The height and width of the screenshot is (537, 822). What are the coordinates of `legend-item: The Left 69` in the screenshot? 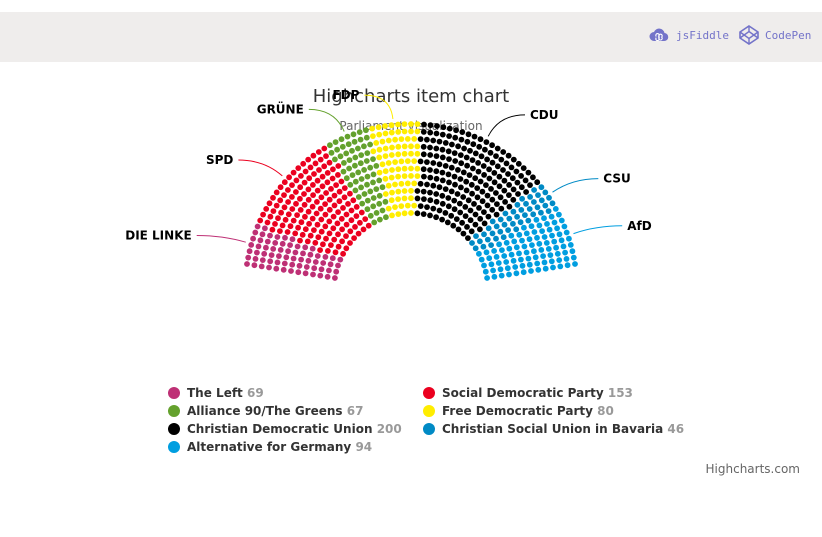 It's located at (216, 393).